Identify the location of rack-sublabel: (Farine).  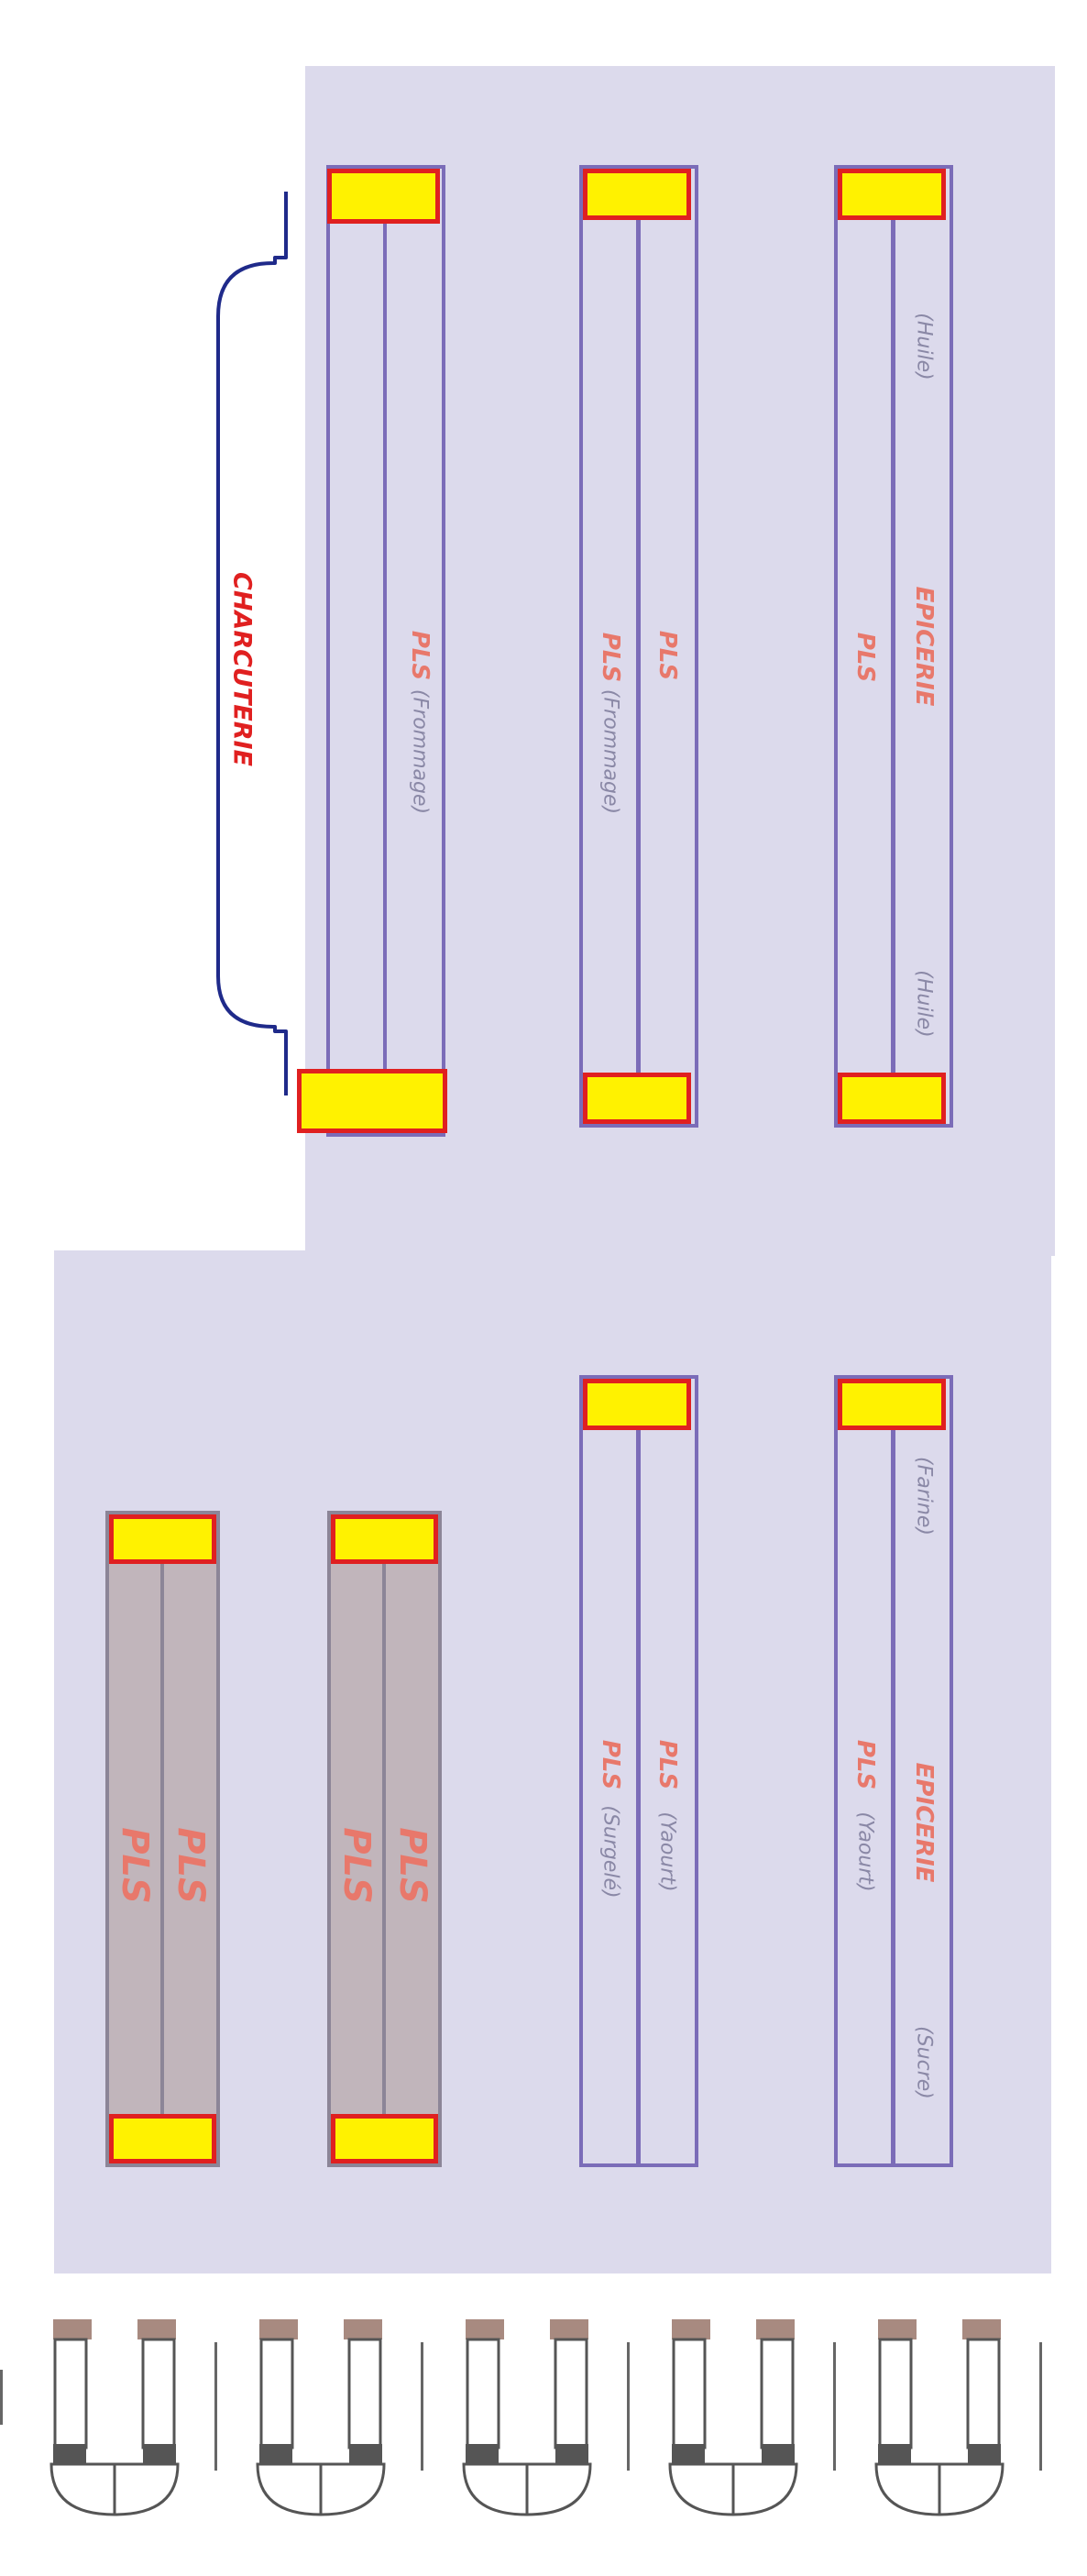
(924, 1496).